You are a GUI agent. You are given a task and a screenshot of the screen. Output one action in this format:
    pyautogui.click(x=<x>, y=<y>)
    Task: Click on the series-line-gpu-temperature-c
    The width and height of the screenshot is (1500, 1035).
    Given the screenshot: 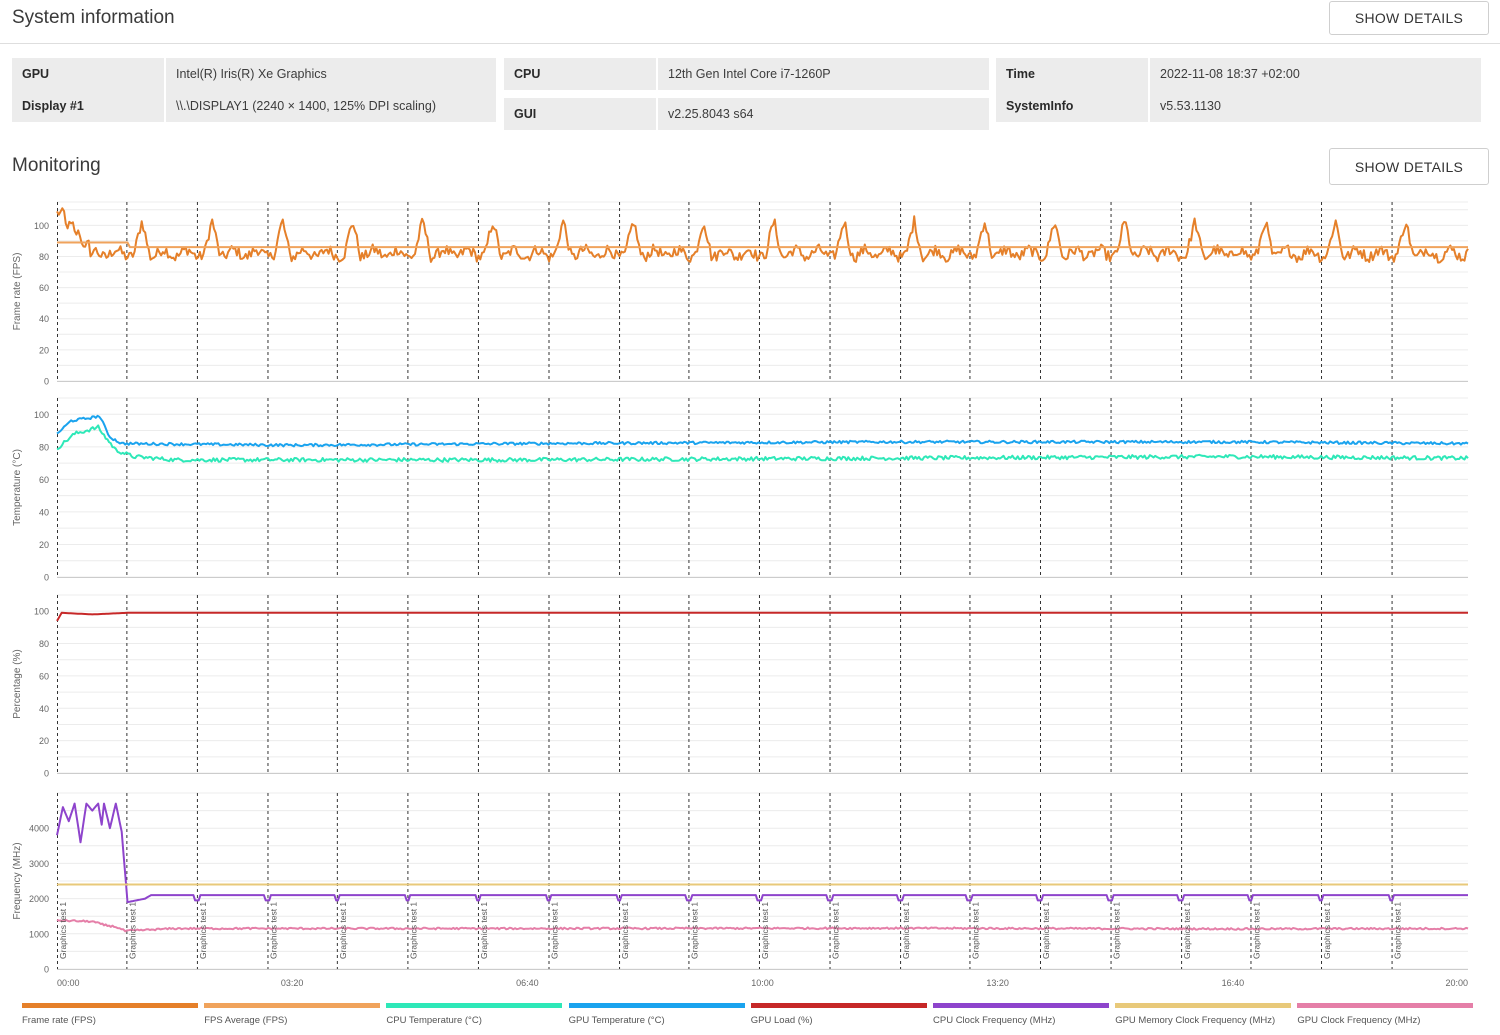 What is the action you would take?
    pyautogui.click(x=762, y=431)
    